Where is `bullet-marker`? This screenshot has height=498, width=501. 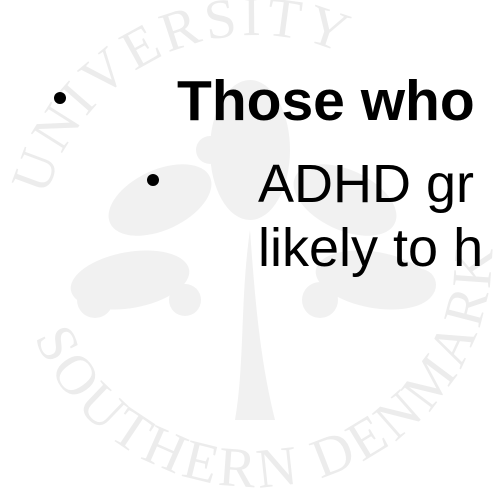 bullet-marker is located at coordinates (60, 98).